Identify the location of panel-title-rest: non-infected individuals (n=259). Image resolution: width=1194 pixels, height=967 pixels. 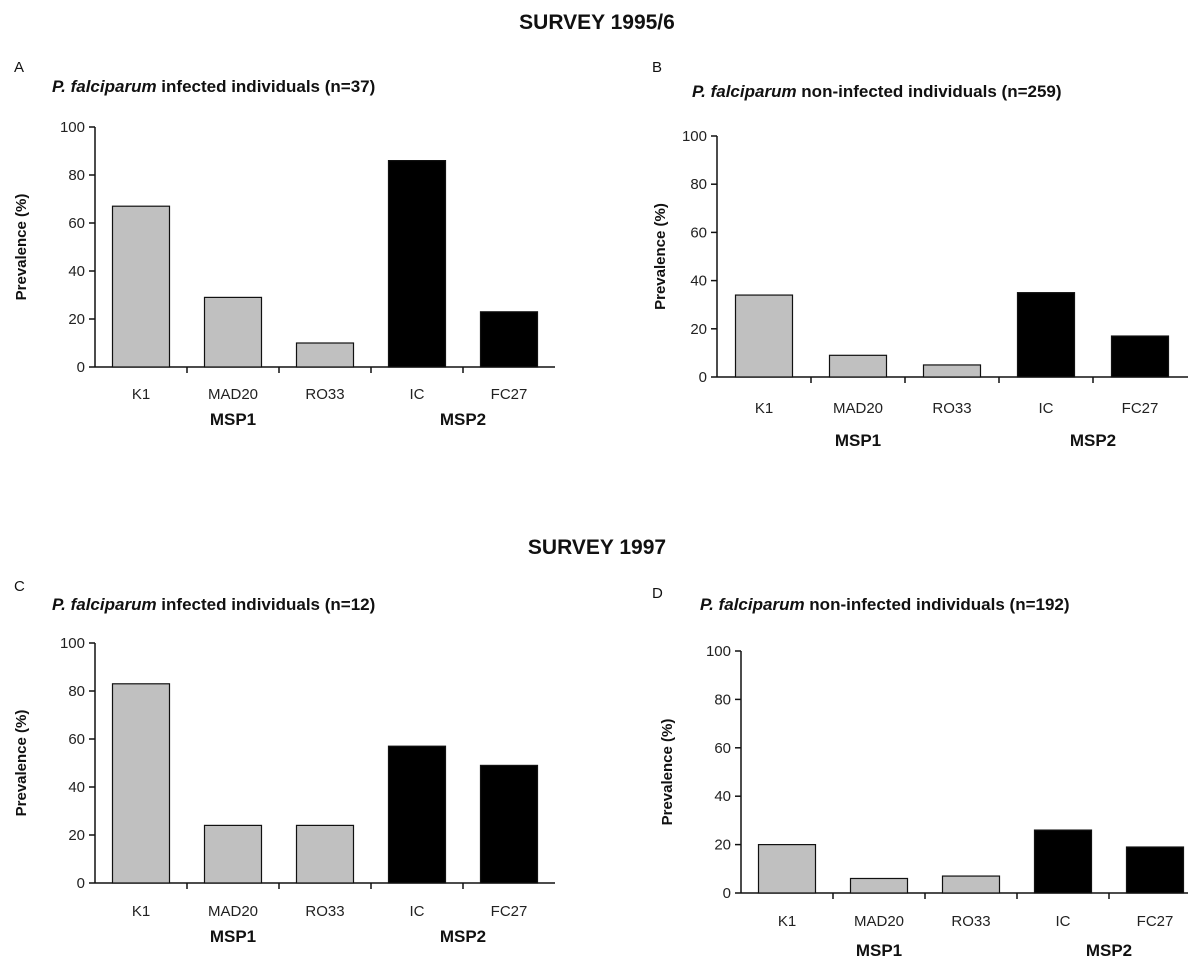
(929, 91).